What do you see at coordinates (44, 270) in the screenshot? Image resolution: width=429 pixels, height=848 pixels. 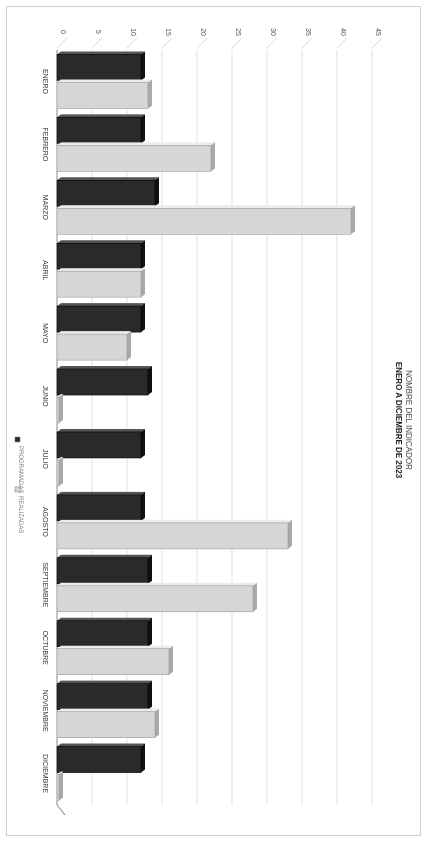 I see `category-label: ABRIL` at bounding box center [44, 270].